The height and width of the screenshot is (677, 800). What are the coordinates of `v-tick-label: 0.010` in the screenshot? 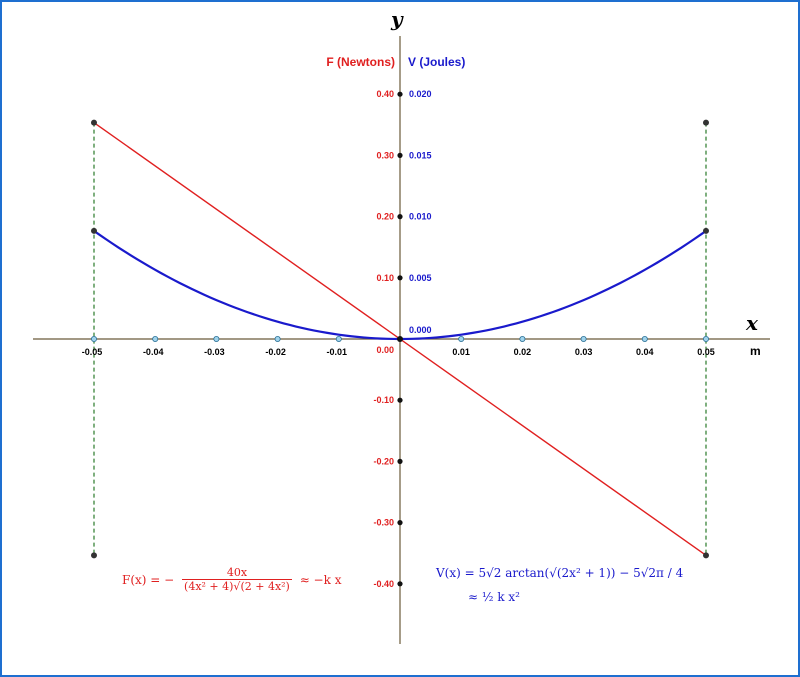 It's located at (420, 217).